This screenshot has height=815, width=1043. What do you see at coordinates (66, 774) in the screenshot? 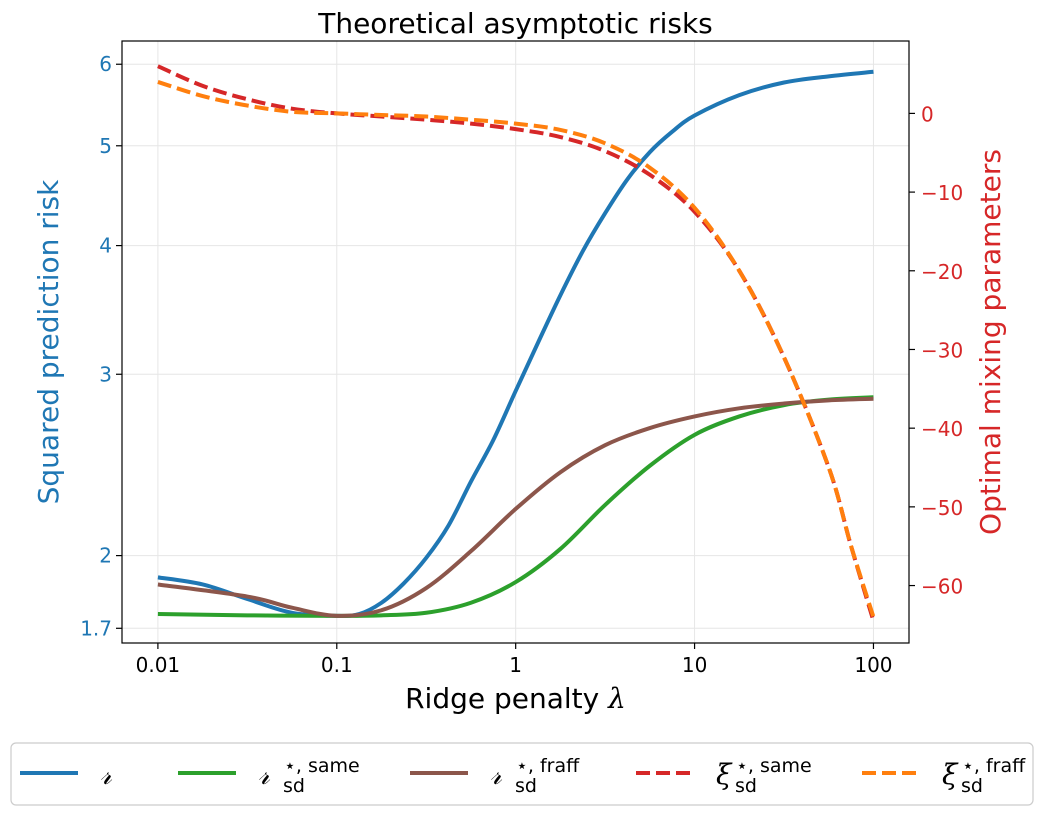
I see `legend-item-r: 𝓇` at bounding box center [66, 774].